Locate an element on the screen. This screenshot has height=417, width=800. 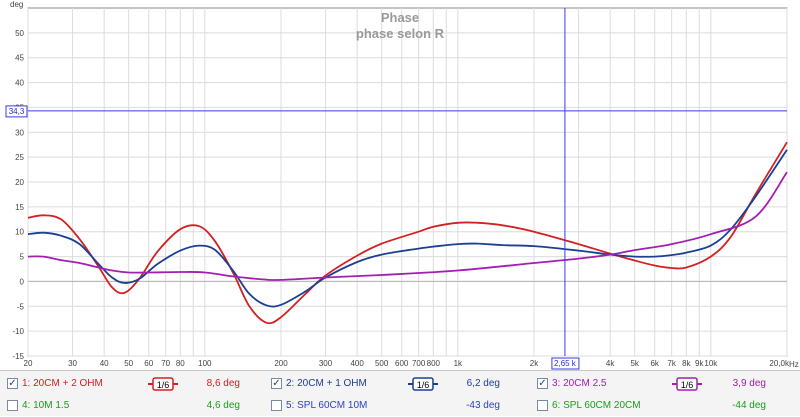
x-tick-label: 2k is located at coordinates (534, 363).